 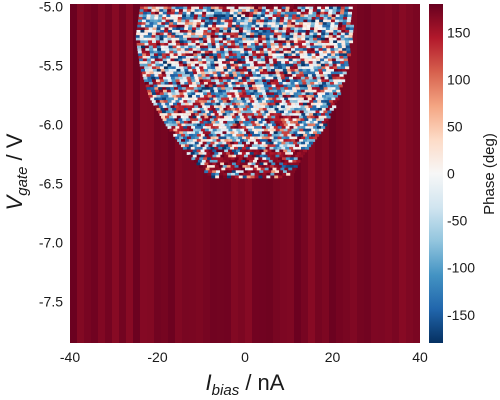 What do you see at coordinates (16, 171) in the screenshot?
I see `y-axis-title: Vgate / V` at bounding box center [16, 171].